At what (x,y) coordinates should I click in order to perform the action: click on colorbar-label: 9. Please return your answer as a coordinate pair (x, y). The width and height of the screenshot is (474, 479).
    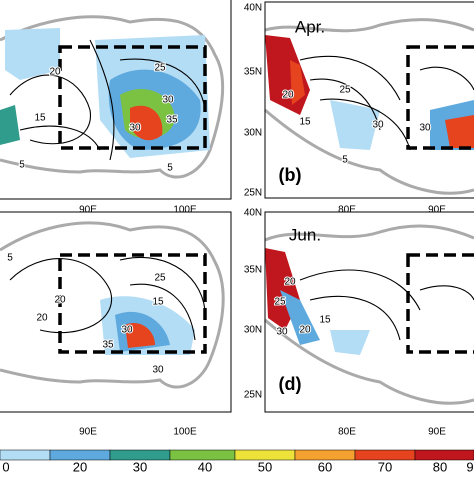
    Looking at the image, I should click on (469, 466).